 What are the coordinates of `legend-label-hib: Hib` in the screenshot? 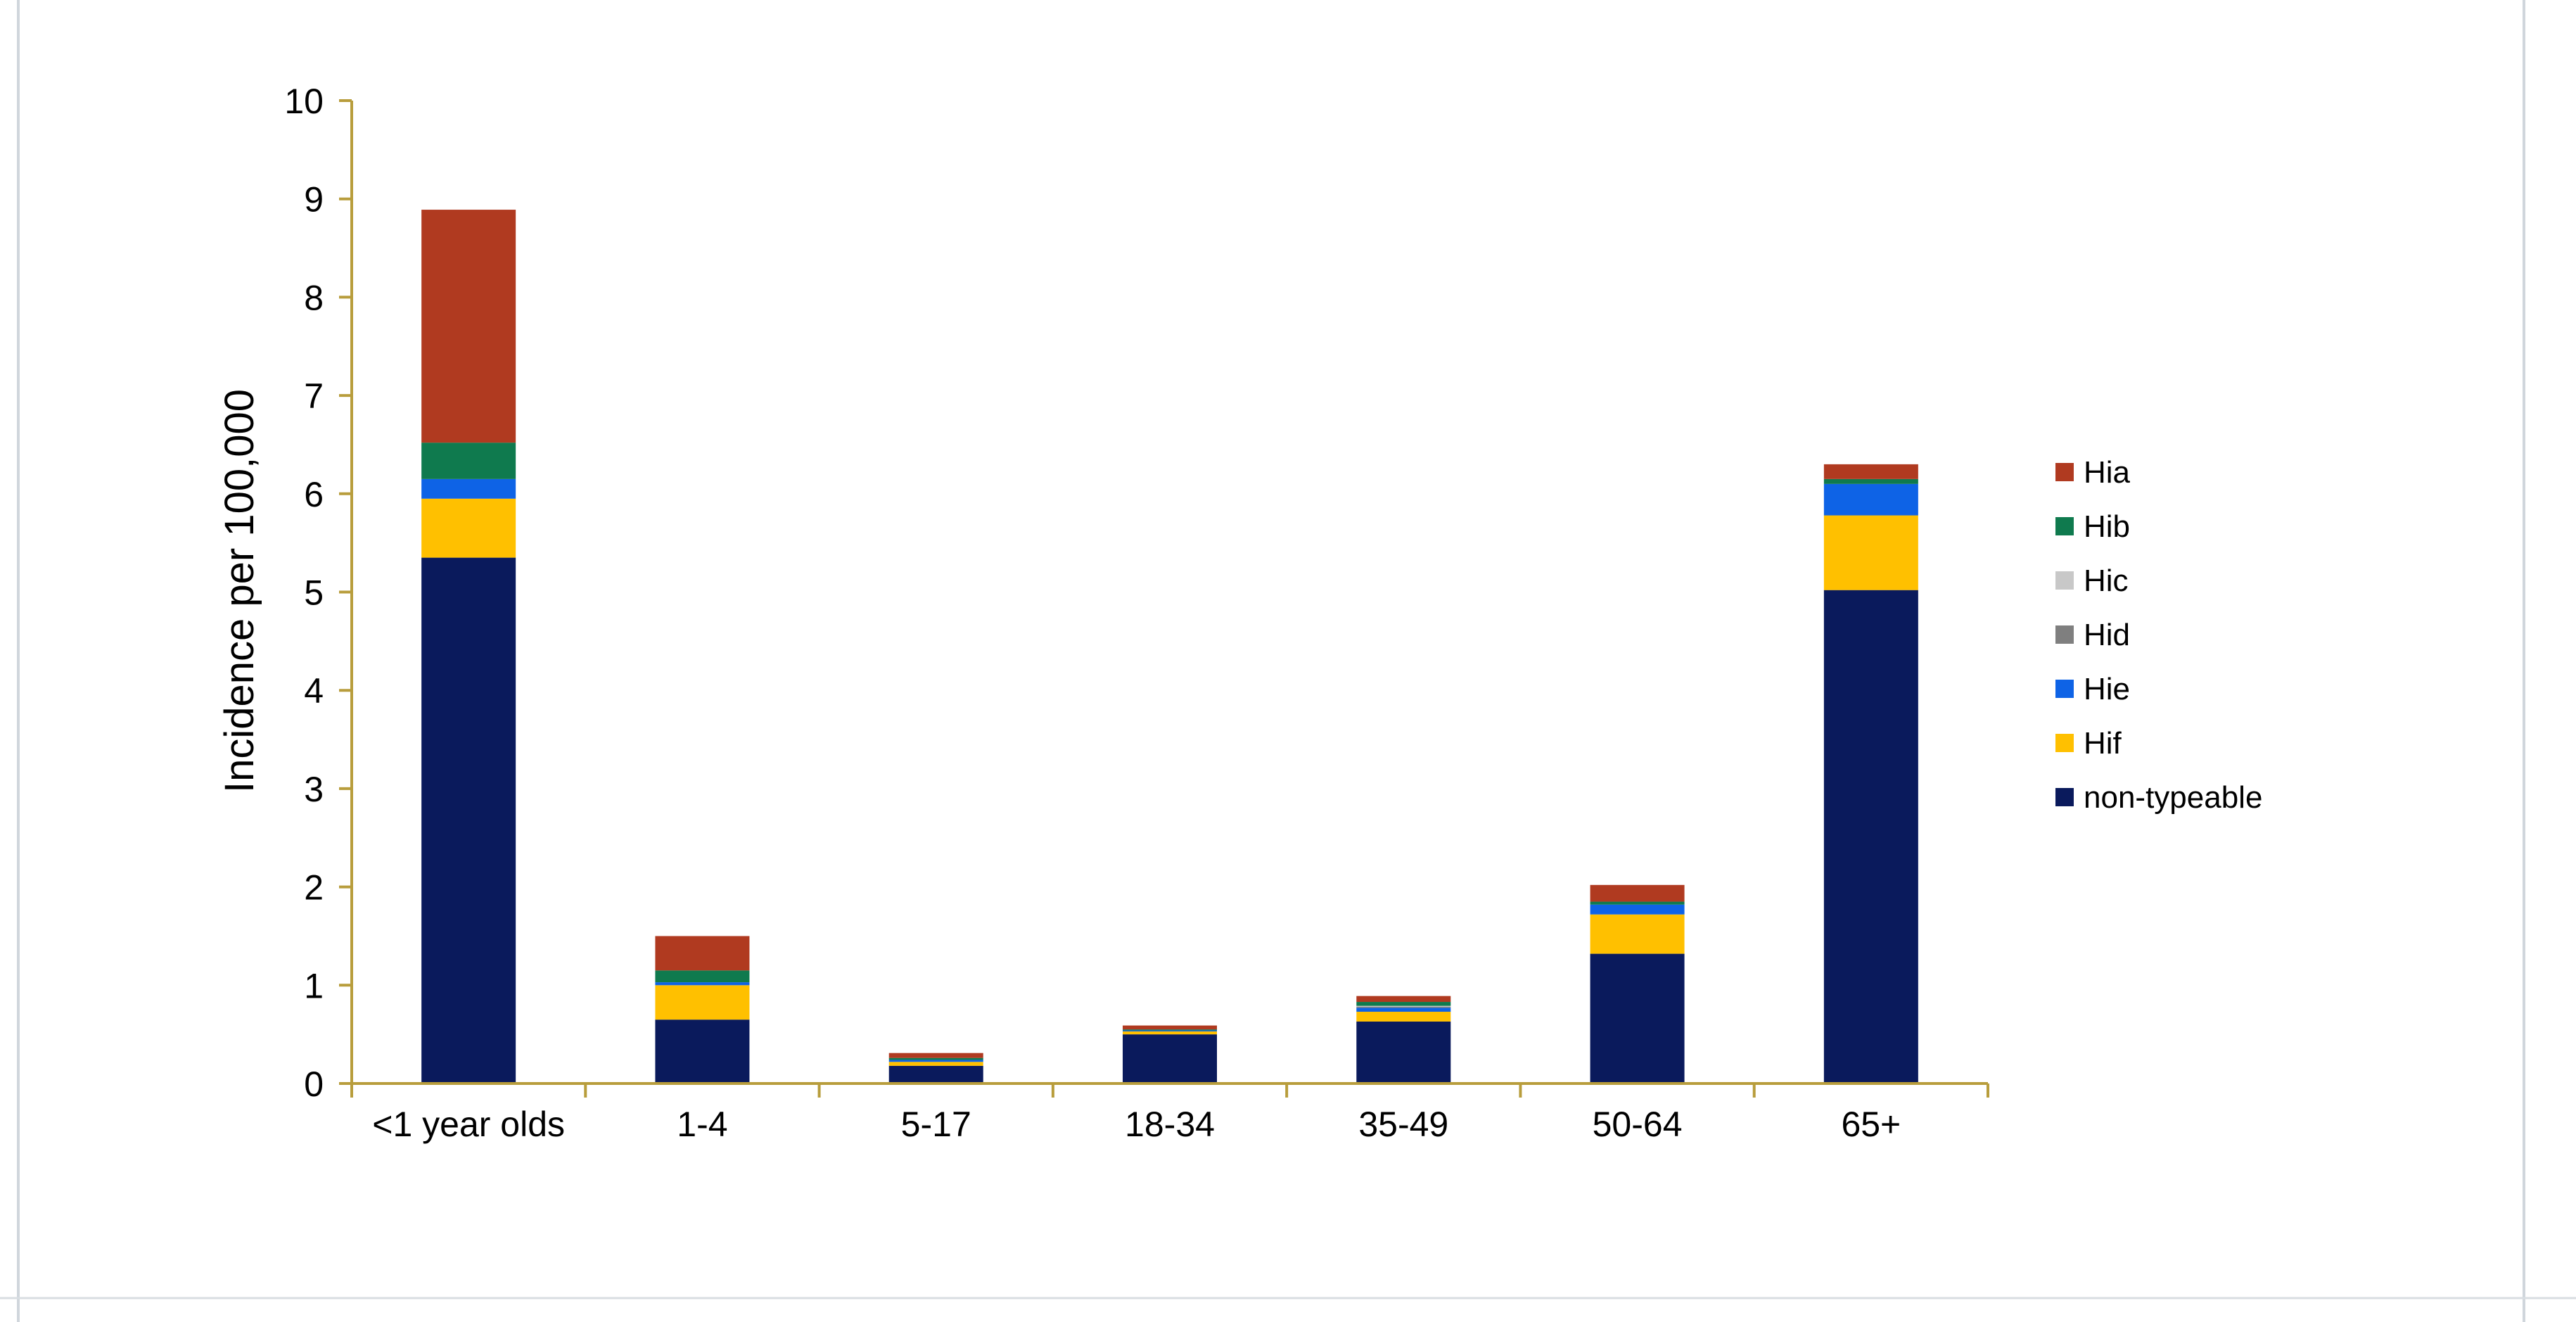 It's located at (2107, 526).